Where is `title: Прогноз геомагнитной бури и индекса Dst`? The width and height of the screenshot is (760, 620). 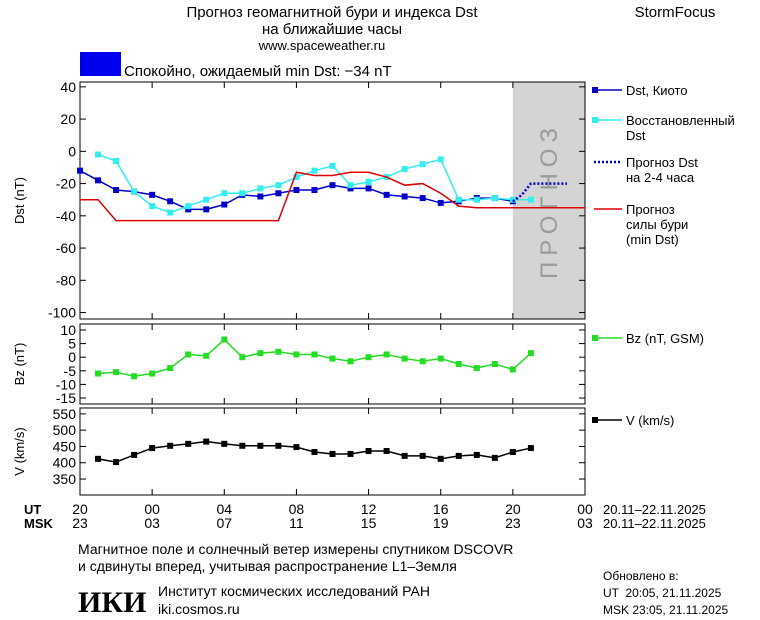
title: Прогноз геомагнитной бури и индекса Dst is located at coordinates (332, 12).